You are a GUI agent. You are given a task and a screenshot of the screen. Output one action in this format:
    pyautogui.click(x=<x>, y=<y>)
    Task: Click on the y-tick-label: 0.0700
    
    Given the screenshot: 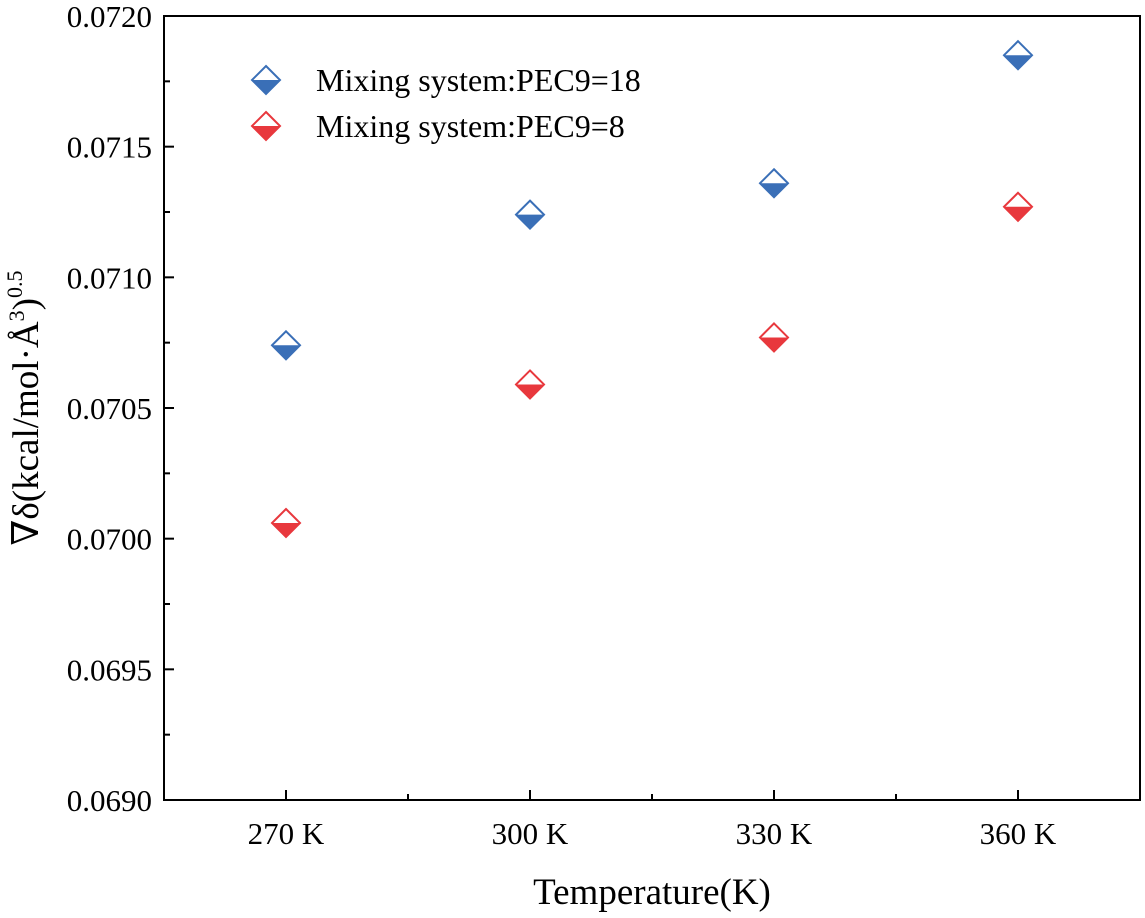 What is the action you would take?
    pyautogui.click(x=109, y=539)
    